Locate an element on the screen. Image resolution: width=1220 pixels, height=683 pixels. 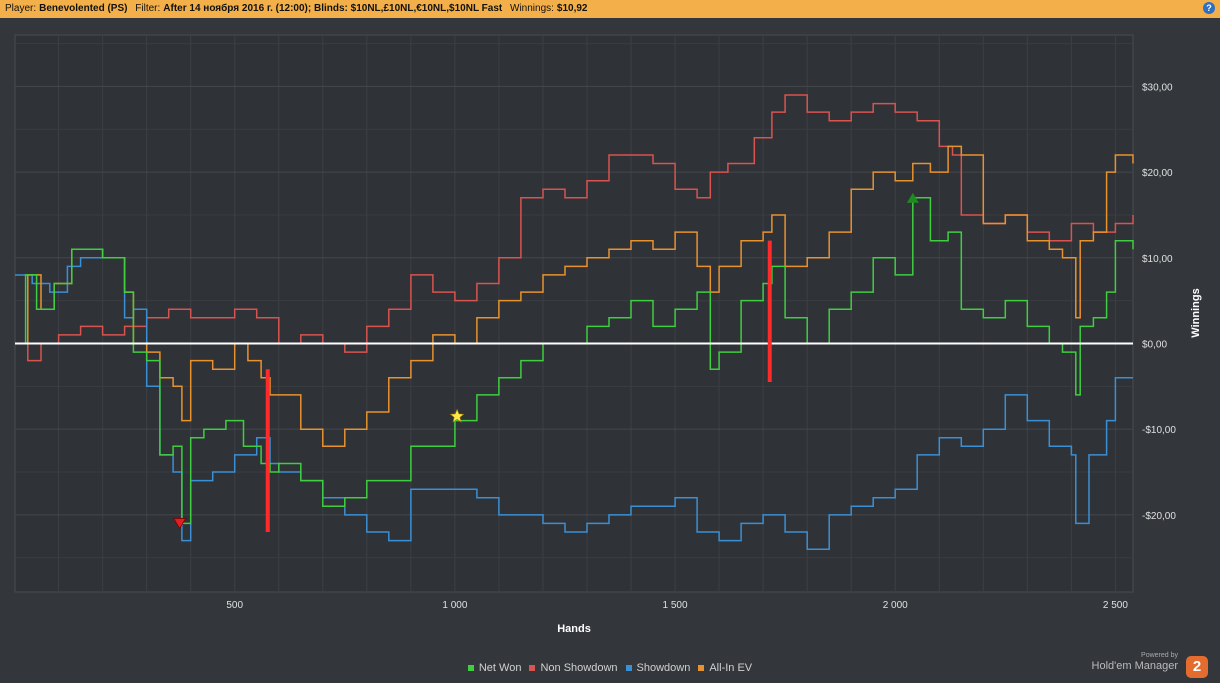
player-label: Player: is located at coordinates (21, 8).